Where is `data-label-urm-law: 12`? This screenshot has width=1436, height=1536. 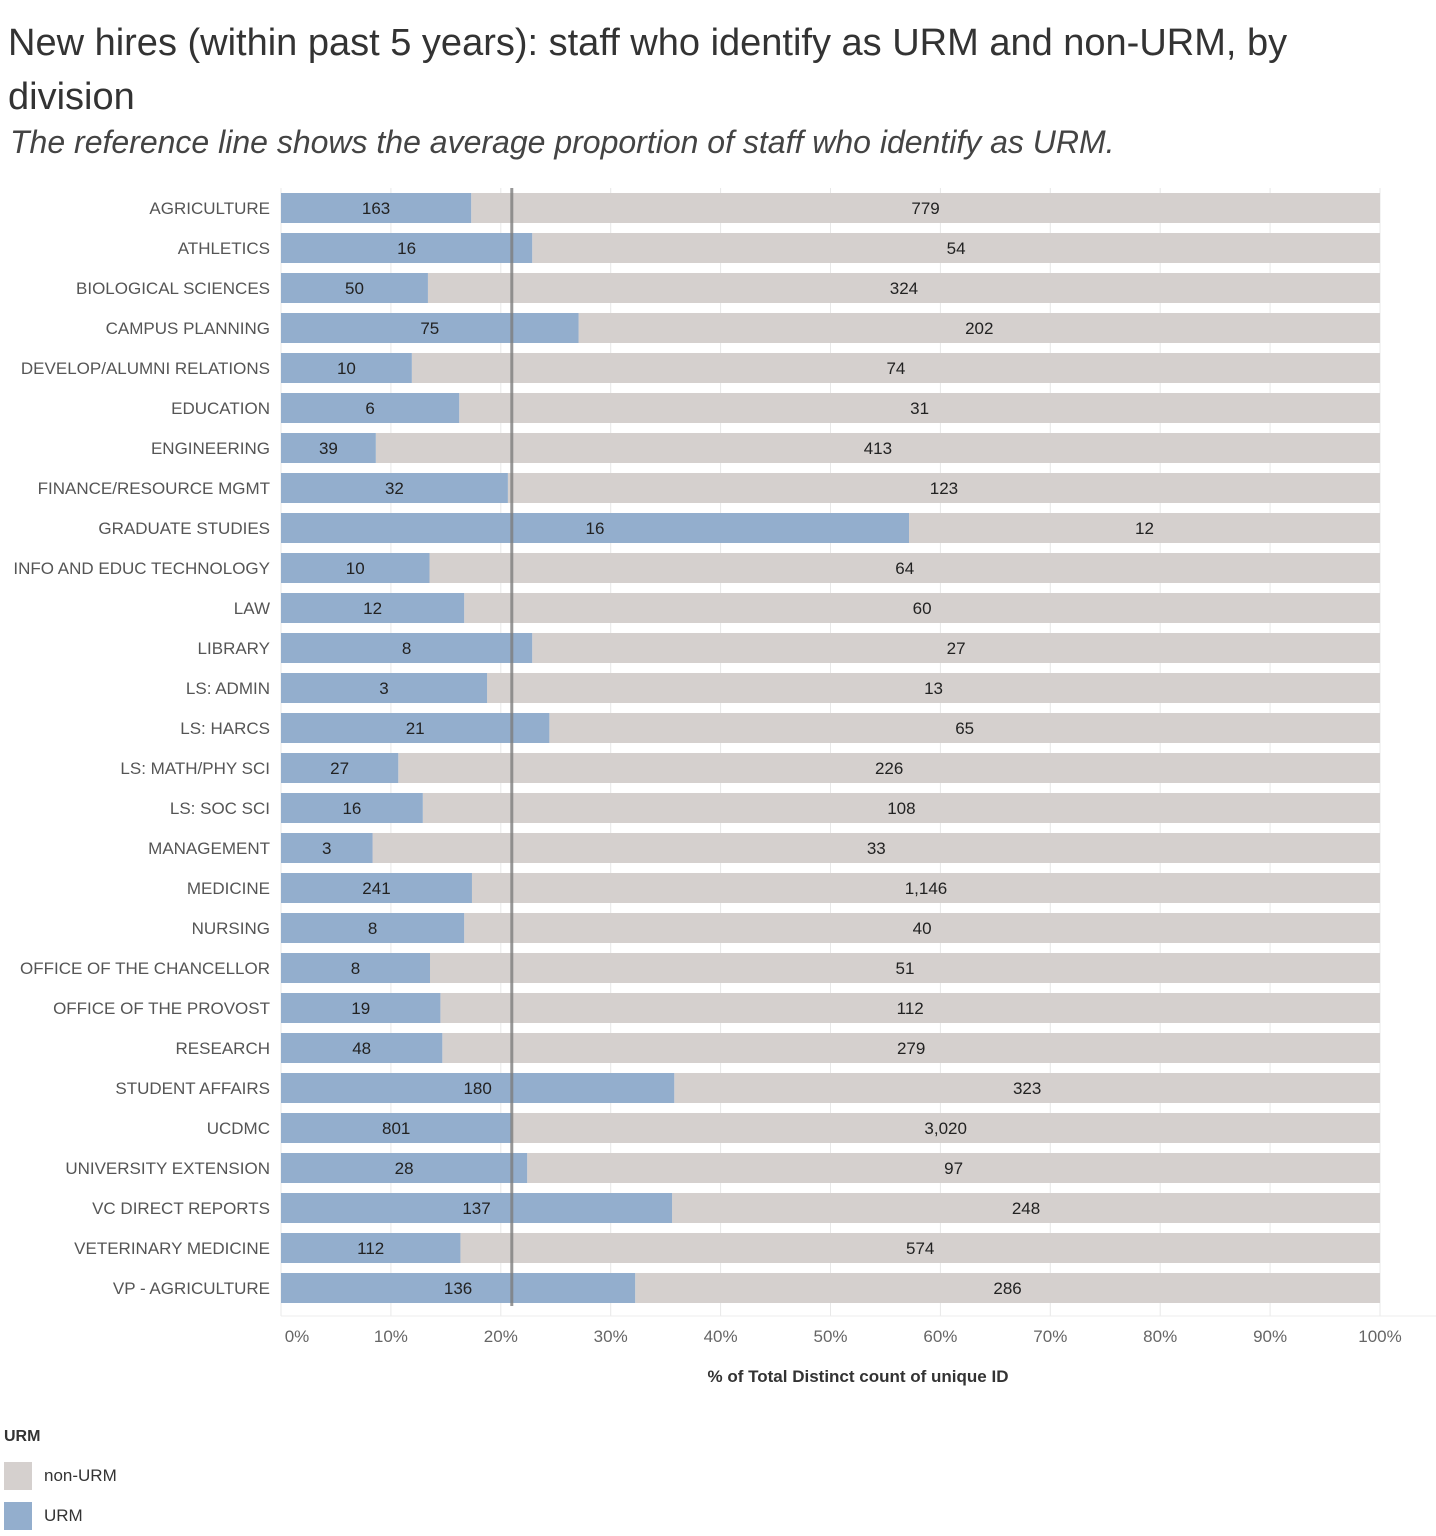
data-label-urm-law: 12 is located at coordinates (372, 608).